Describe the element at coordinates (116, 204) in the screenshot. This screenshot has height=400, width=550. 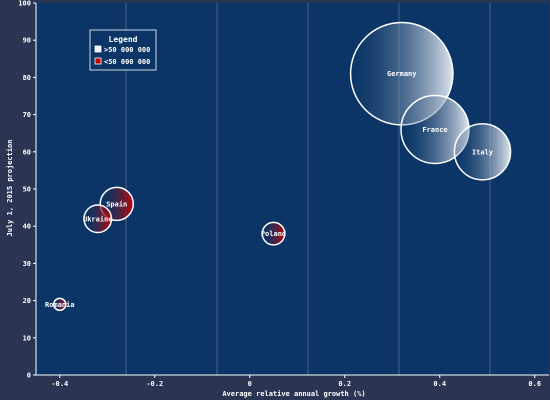
I see `bubble-label-spain: Spain` at that location.